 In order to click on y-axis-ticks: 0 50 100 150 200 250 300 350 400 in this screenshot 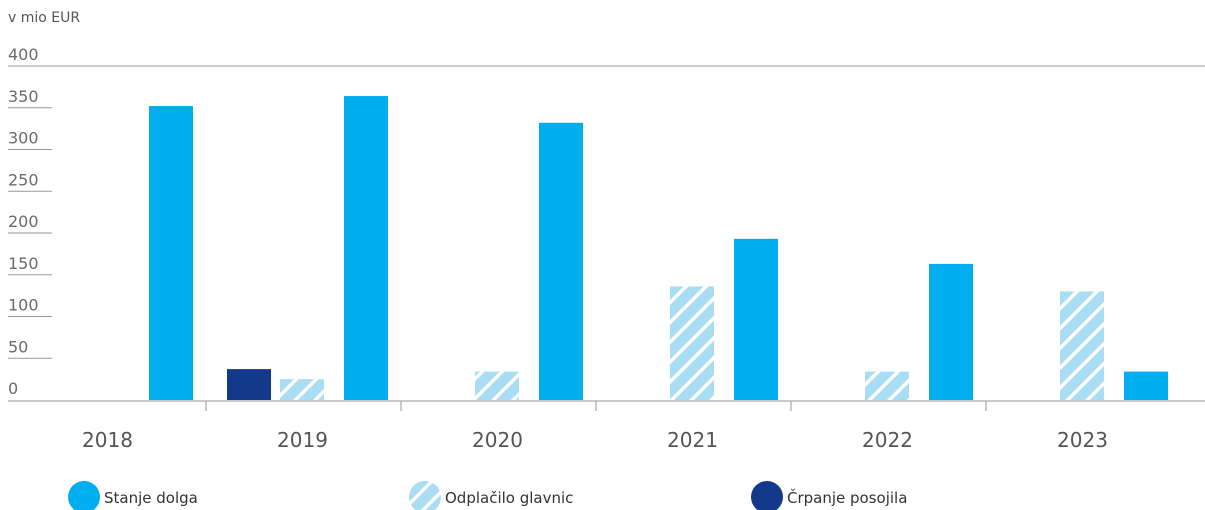, I will do `click(30, 221)`.